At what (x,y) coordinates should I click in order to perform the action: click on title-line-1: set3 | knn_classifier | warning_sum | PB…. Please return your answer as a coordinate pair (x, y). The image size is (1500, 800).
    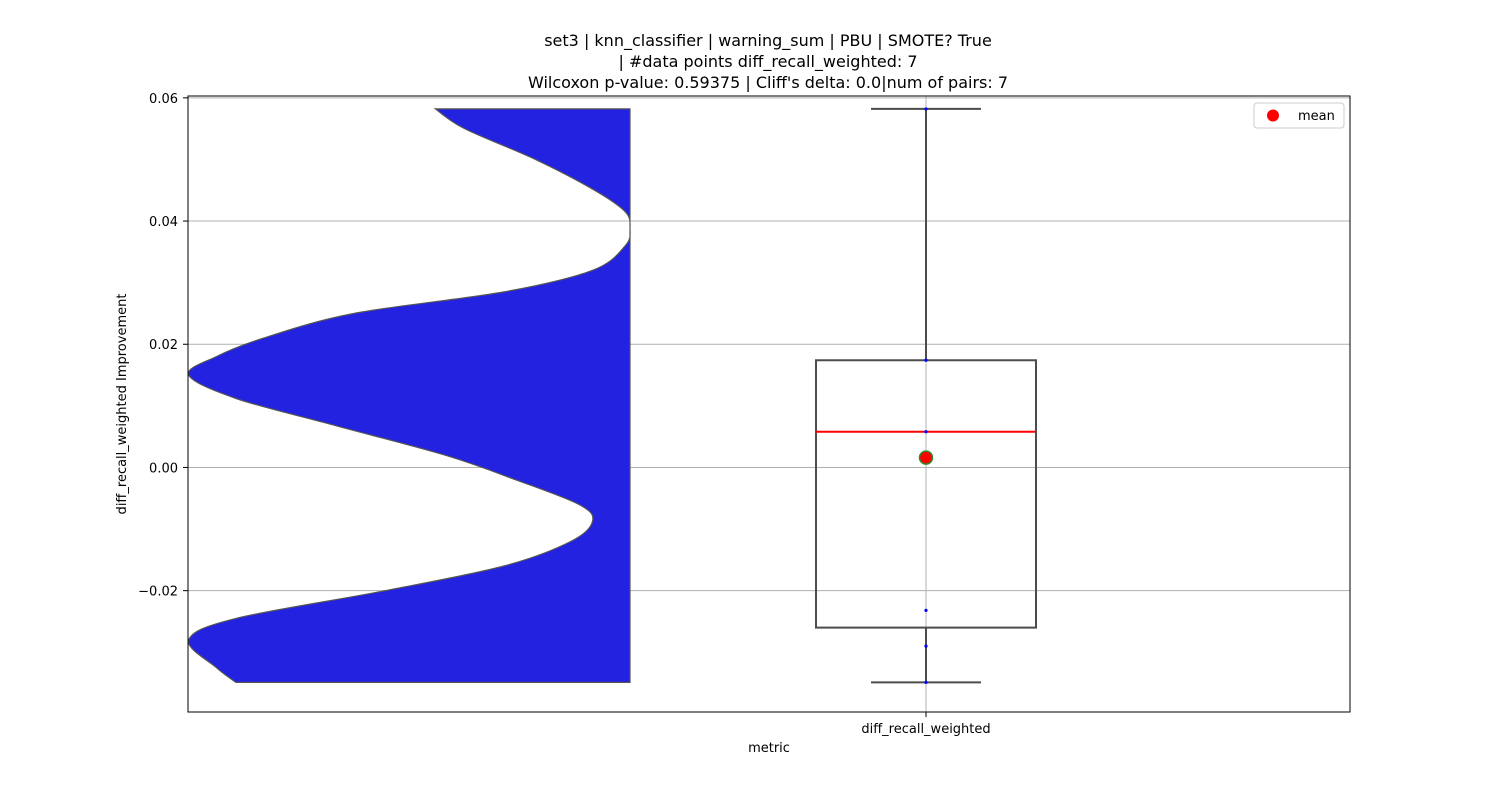
    Looking at the image, I should click on (768, 41).